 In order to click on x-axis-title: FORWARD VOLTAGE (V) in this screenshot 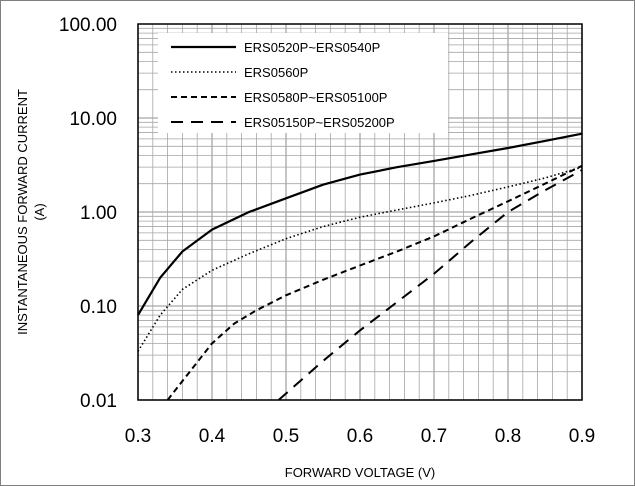, I will do `click(360, 472)`.